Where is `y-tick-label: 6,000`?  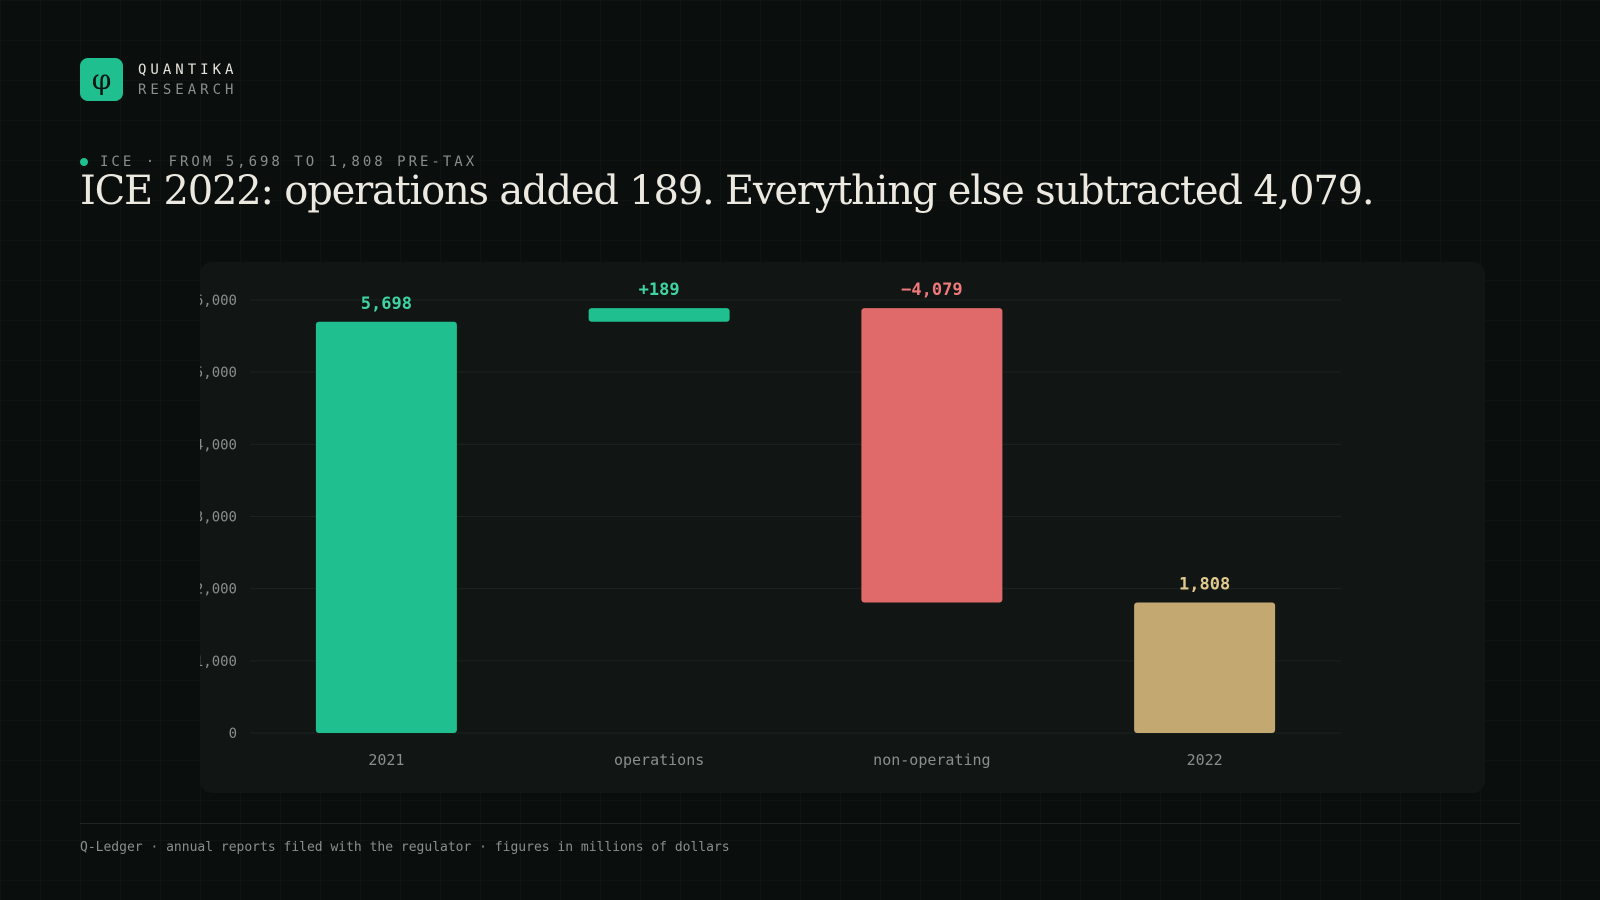 y-tick-label: 6,000 is located at coordinates (218, 301).